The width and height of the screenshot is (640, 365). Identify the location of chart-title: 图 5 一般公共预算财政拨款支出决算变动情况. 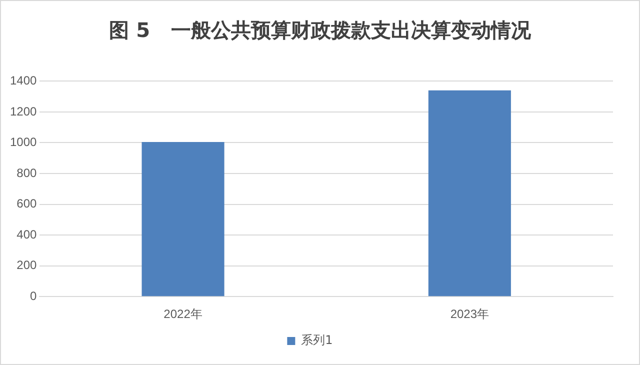
(320, 30).